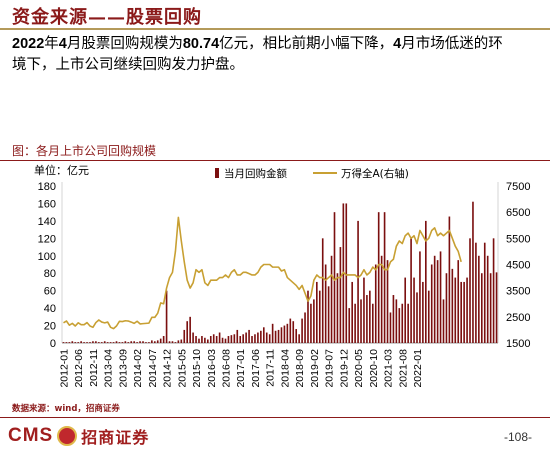 This screenshot has width=550, height=452. Describe the element at coordinates (418, 368) in the screenshot. I see `x-axis-tick: 2022-01` at that location.